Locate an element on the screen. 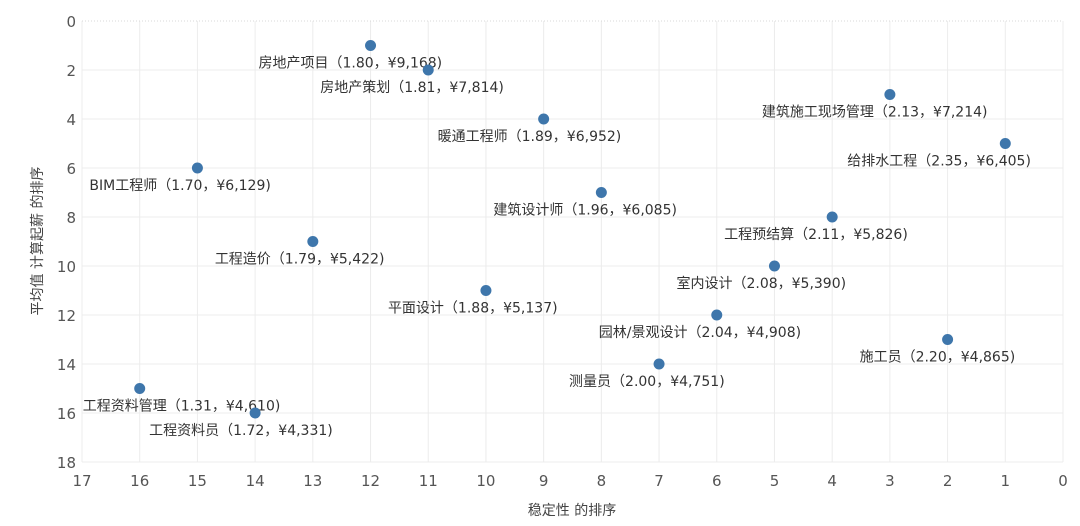  point-label: 给排水工程（2.35，¥6,405) is located at coordinates (939, 162).